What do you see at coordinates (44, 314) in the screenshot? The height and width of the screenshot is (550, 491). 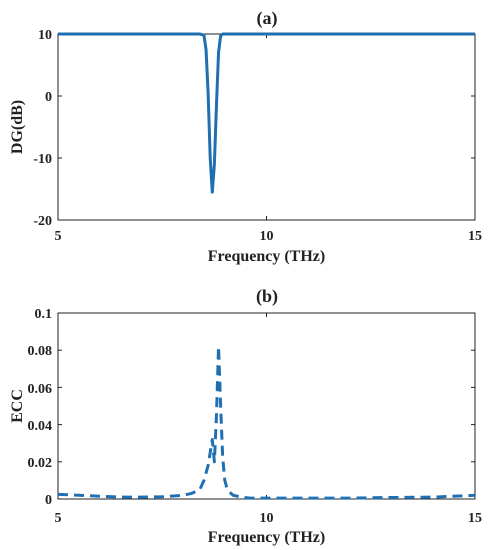 I see `chart-b-y-tick-label-0-1: 0.1` at bounding box center [44, 314].